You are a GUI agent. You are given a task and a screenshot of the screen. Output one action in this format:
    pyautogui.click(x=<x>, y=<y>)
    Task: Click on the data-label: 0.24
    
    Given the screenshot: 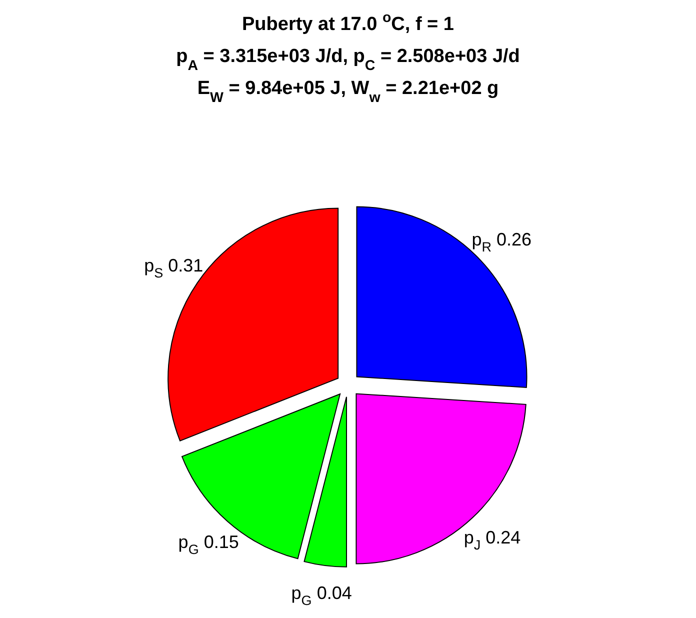 What is the action you would take?
    pyautogui.click(x=500, y=537)
    